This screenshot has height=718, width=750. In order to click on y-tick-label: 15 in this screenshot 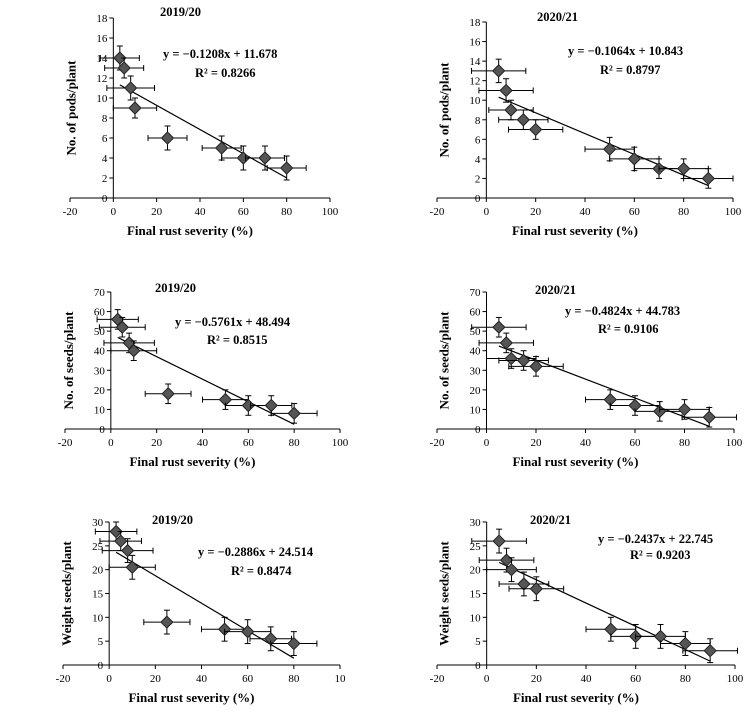, I will do `click(476, 595)`.